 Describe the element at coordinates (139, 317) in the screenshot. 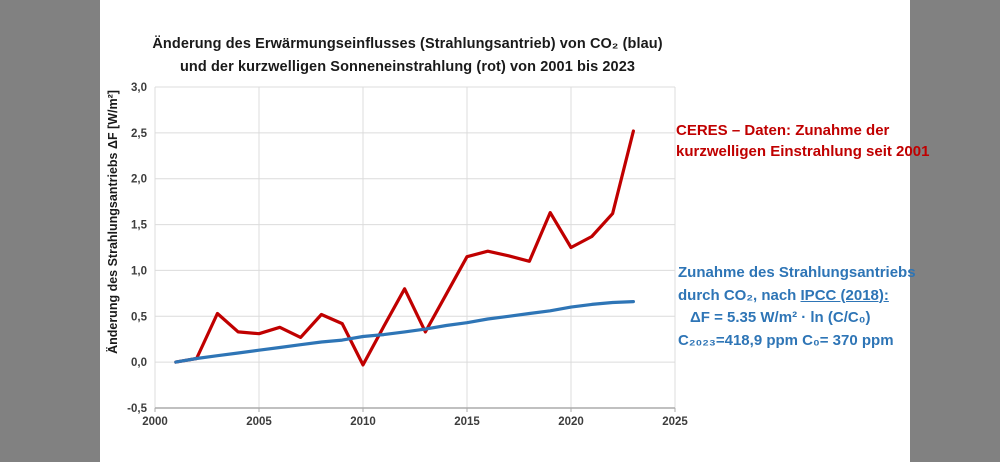

I see `y-tick-label: 0,5` at that location.